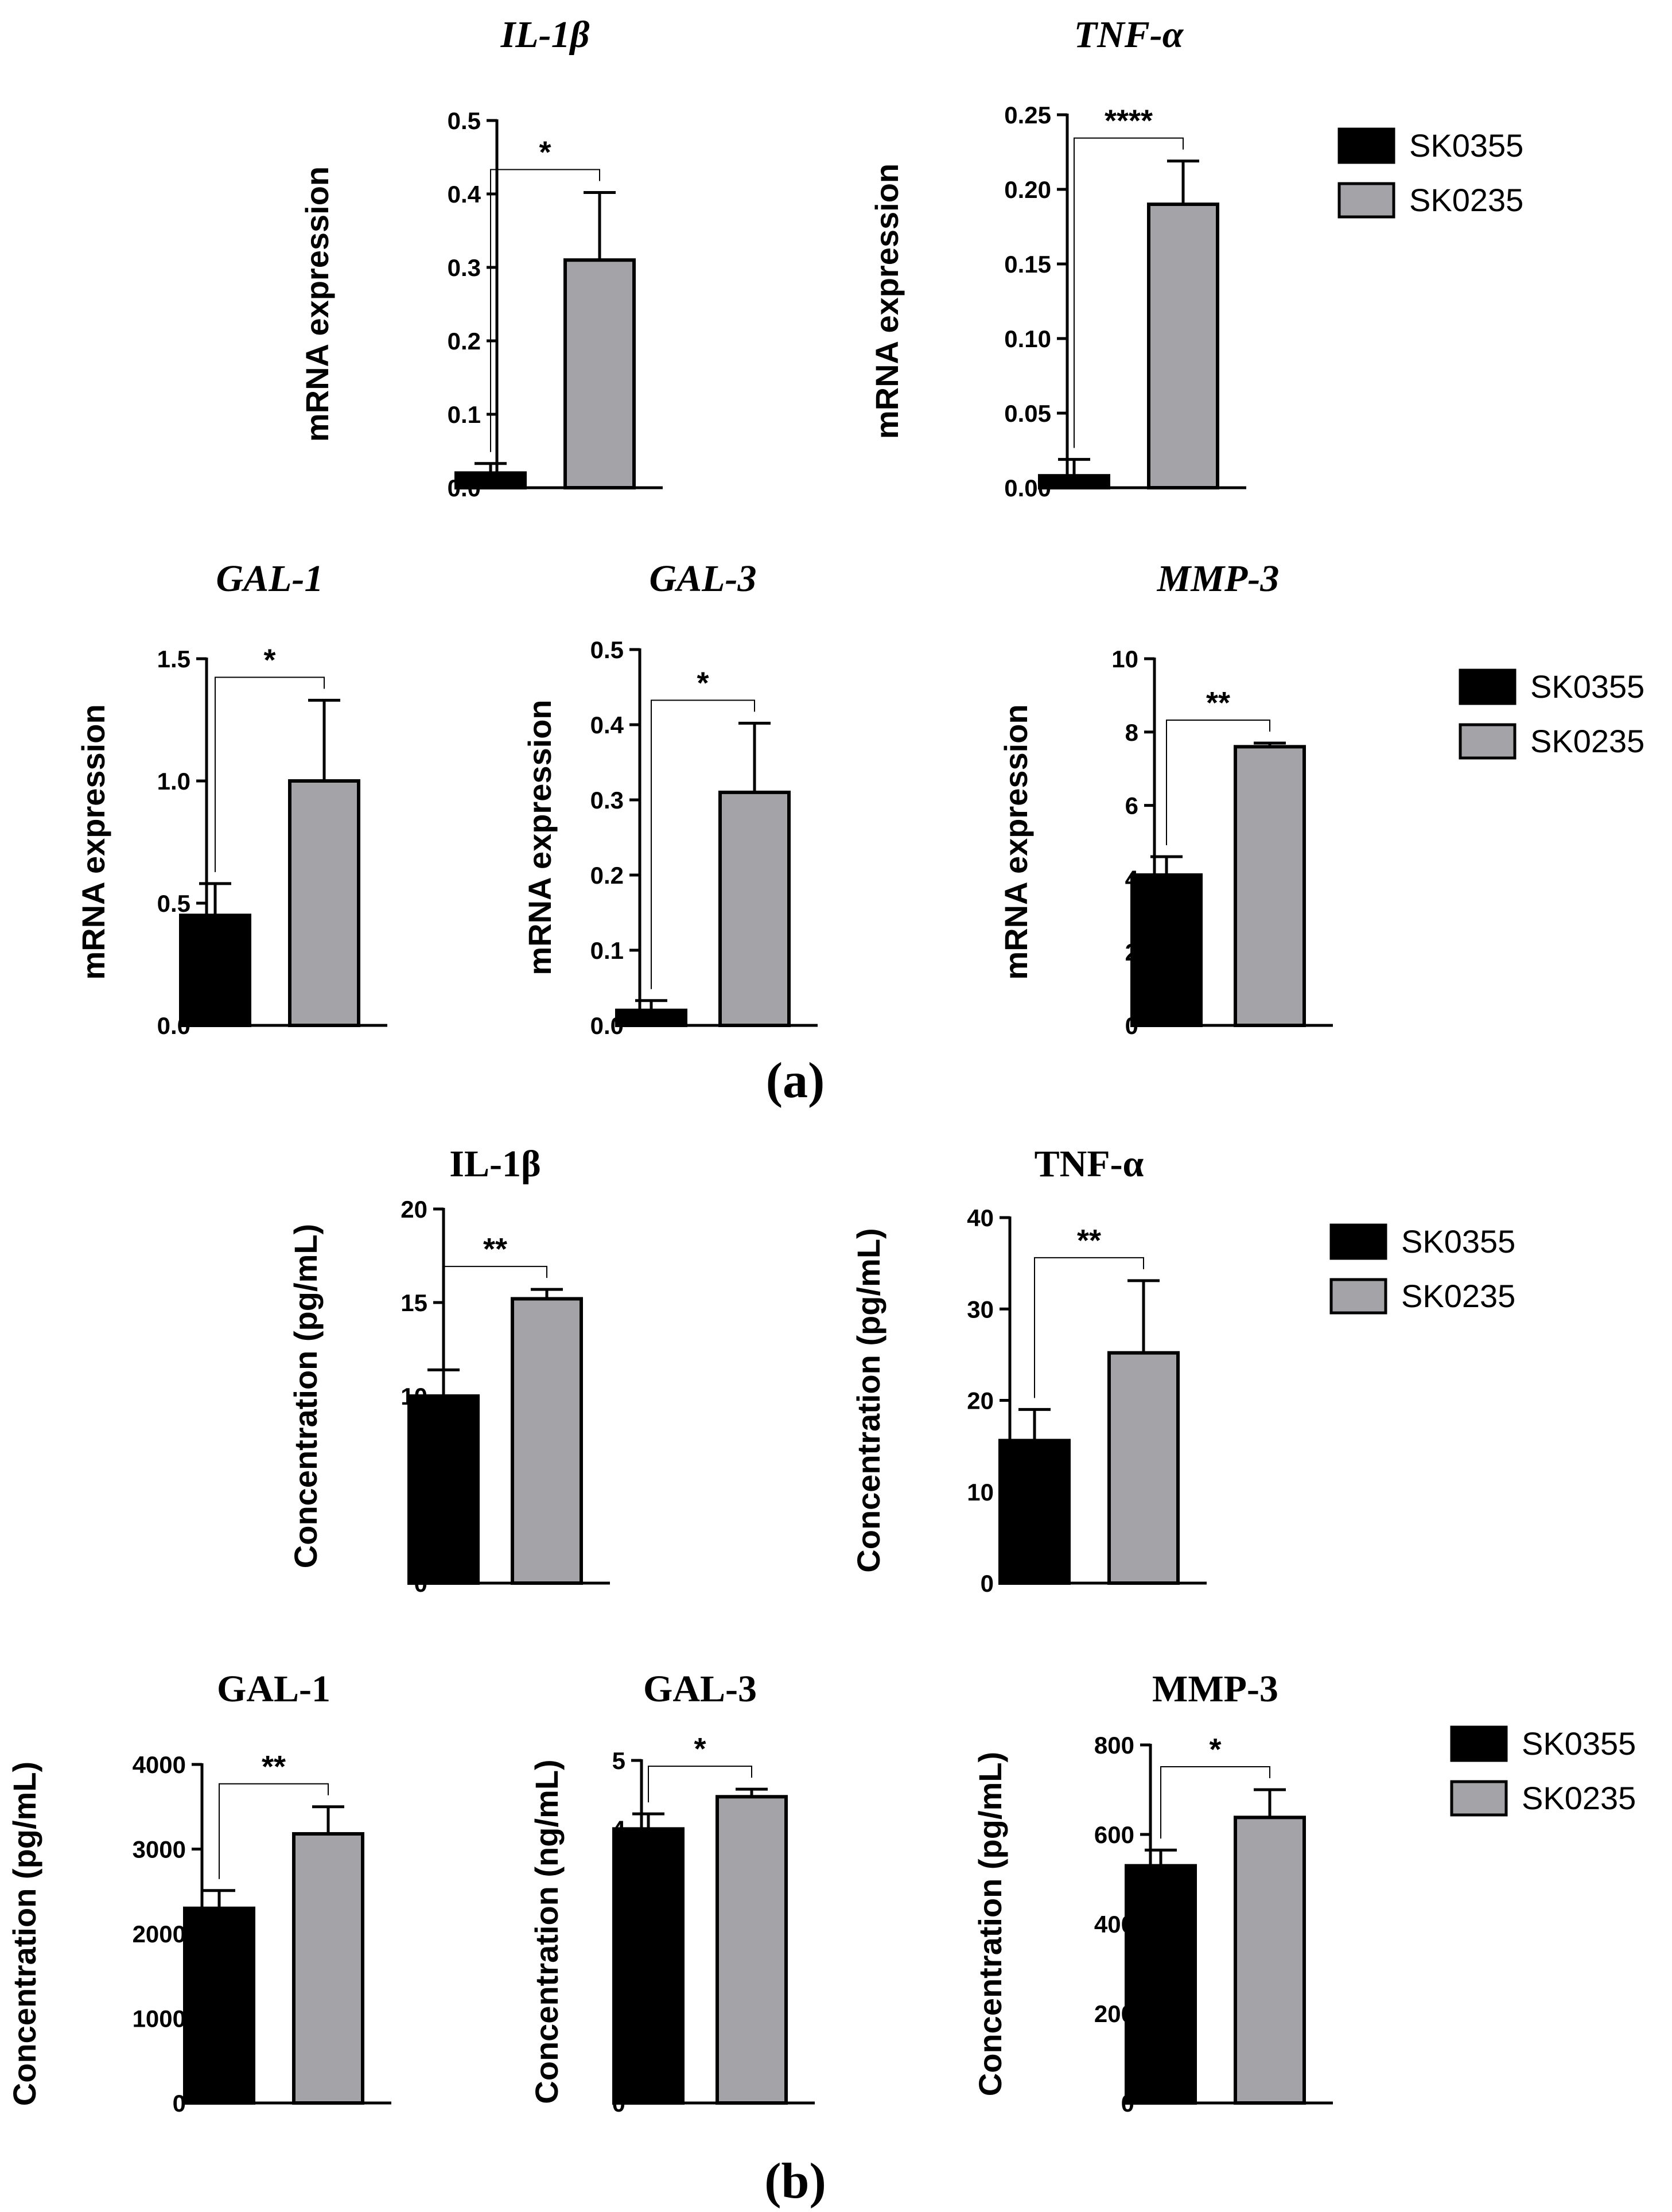 Image resolution: width=1672 pixels, height=2212 pixels. I want to click on y-tick-label: 2000, so click(159, 1934).